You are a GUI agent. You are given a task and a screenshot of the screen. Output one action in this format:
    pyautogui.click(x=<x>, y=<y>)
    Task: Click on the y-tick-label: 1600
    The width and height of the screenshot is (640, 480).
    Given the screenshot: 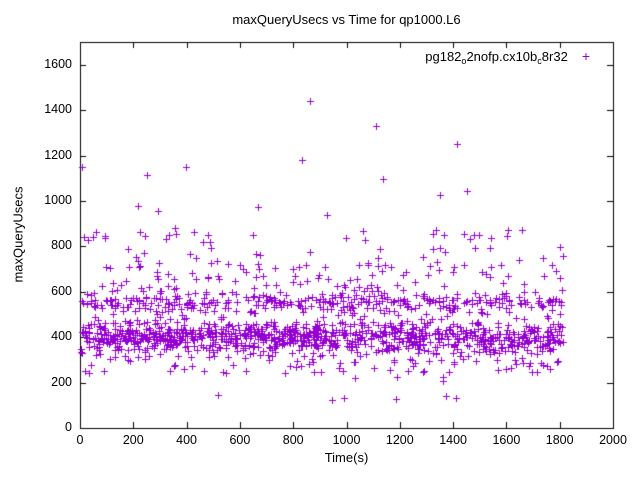 What is the action you would take?
    pyautogui.click(x=58, y=63)
    